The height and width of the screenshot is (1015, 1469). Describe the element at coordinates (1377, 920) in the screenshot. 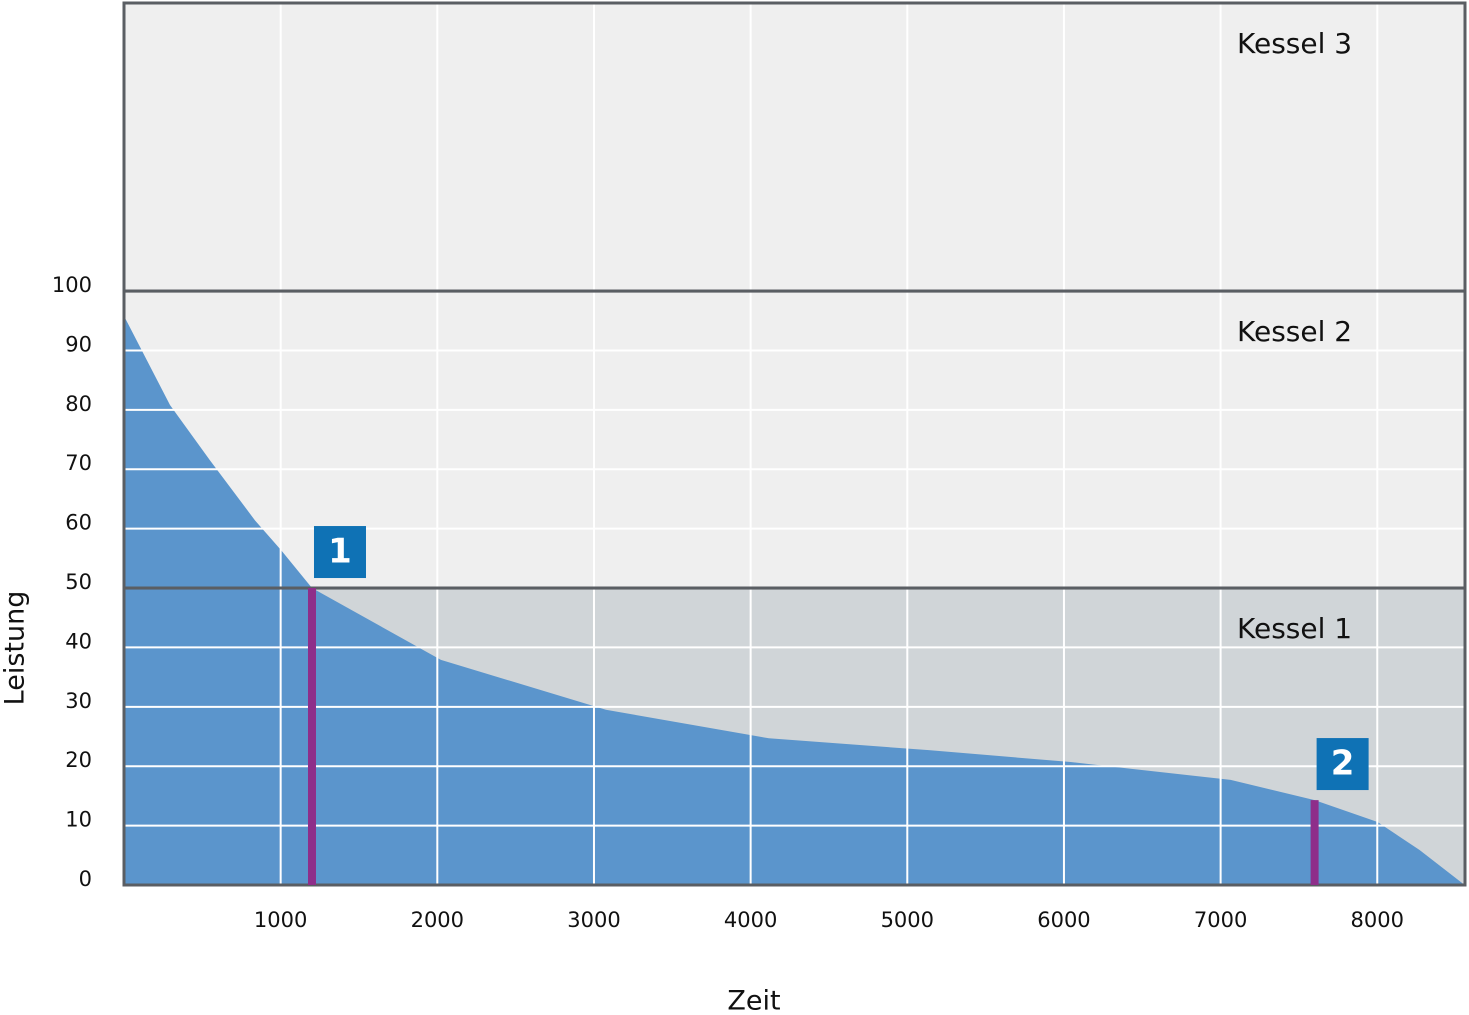

I see `x-tick-label: 8000` at that location.